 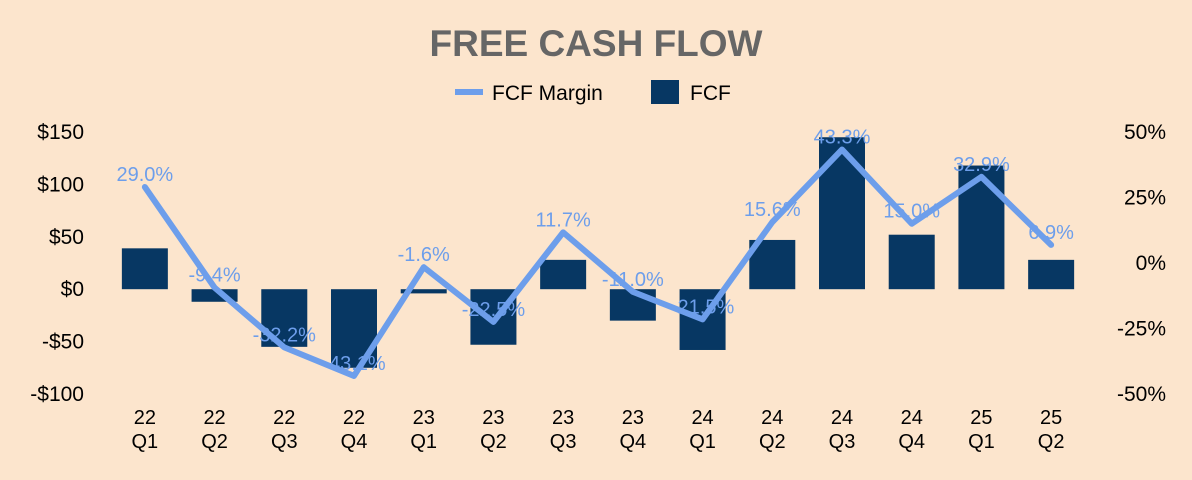 I want to click on legend: FCF Margin FCF, so click(x=593, y=92).